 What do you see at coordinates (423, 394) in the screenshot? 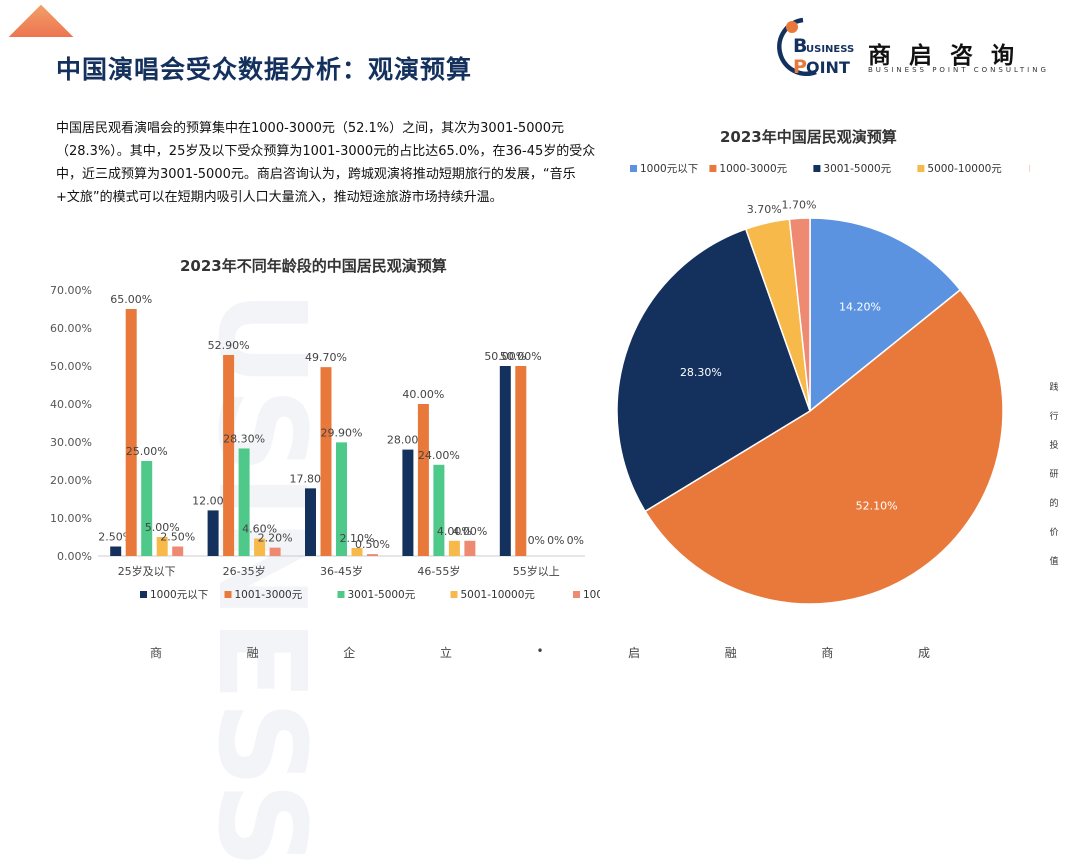
I see `bar-data-label: 40.00%` at bounding box center [423, 394].